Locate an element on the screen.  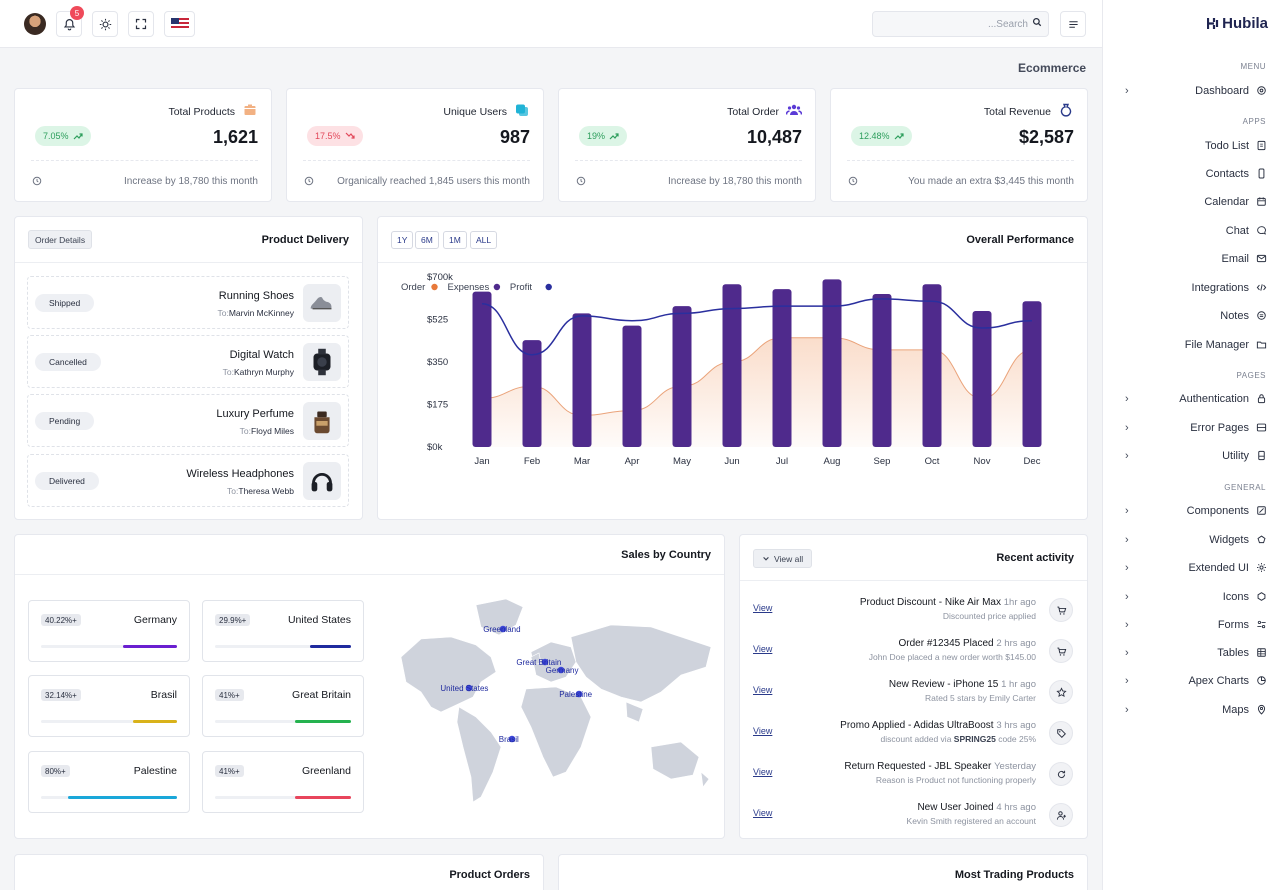
sidebar-item-maps: › Maps is located at coordinates (1191, 710).